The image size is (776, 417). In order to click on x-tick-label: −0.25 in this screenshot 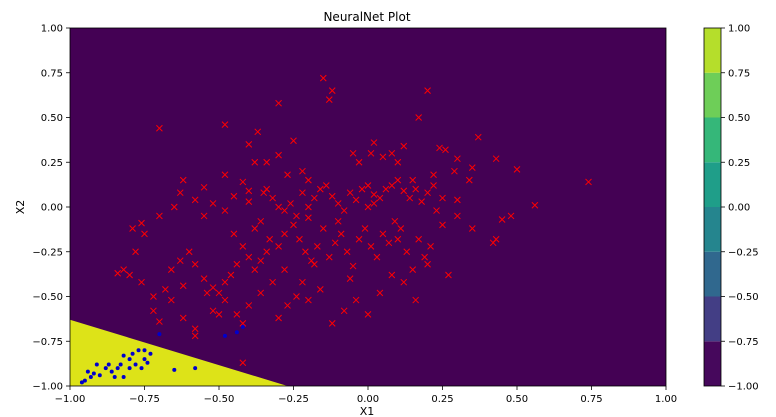, I will do `click(293, 399)`.